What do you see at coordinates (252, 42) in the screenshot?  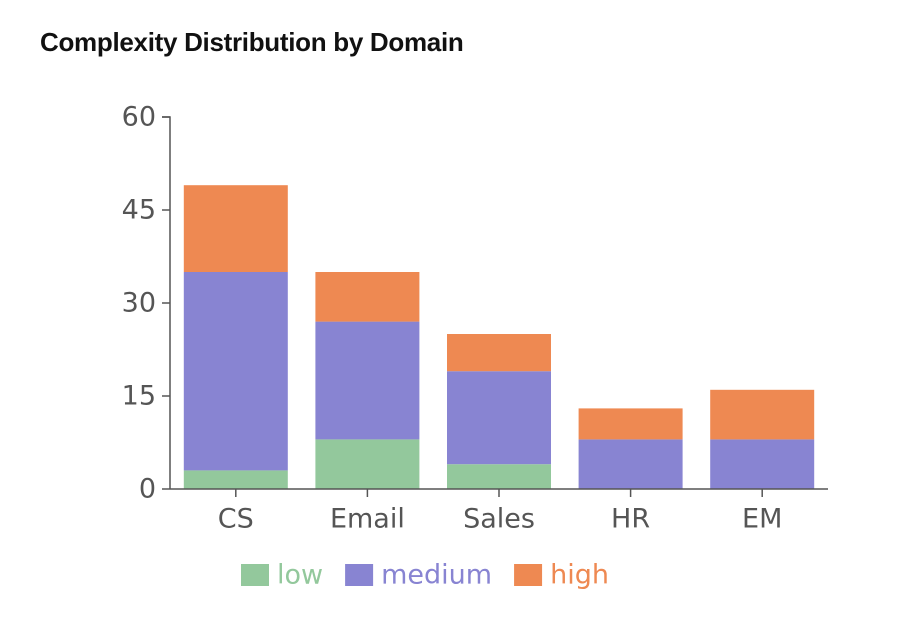 I see `chart-title: Complexity Distribution by Domain` at bounding box center [252, 42].